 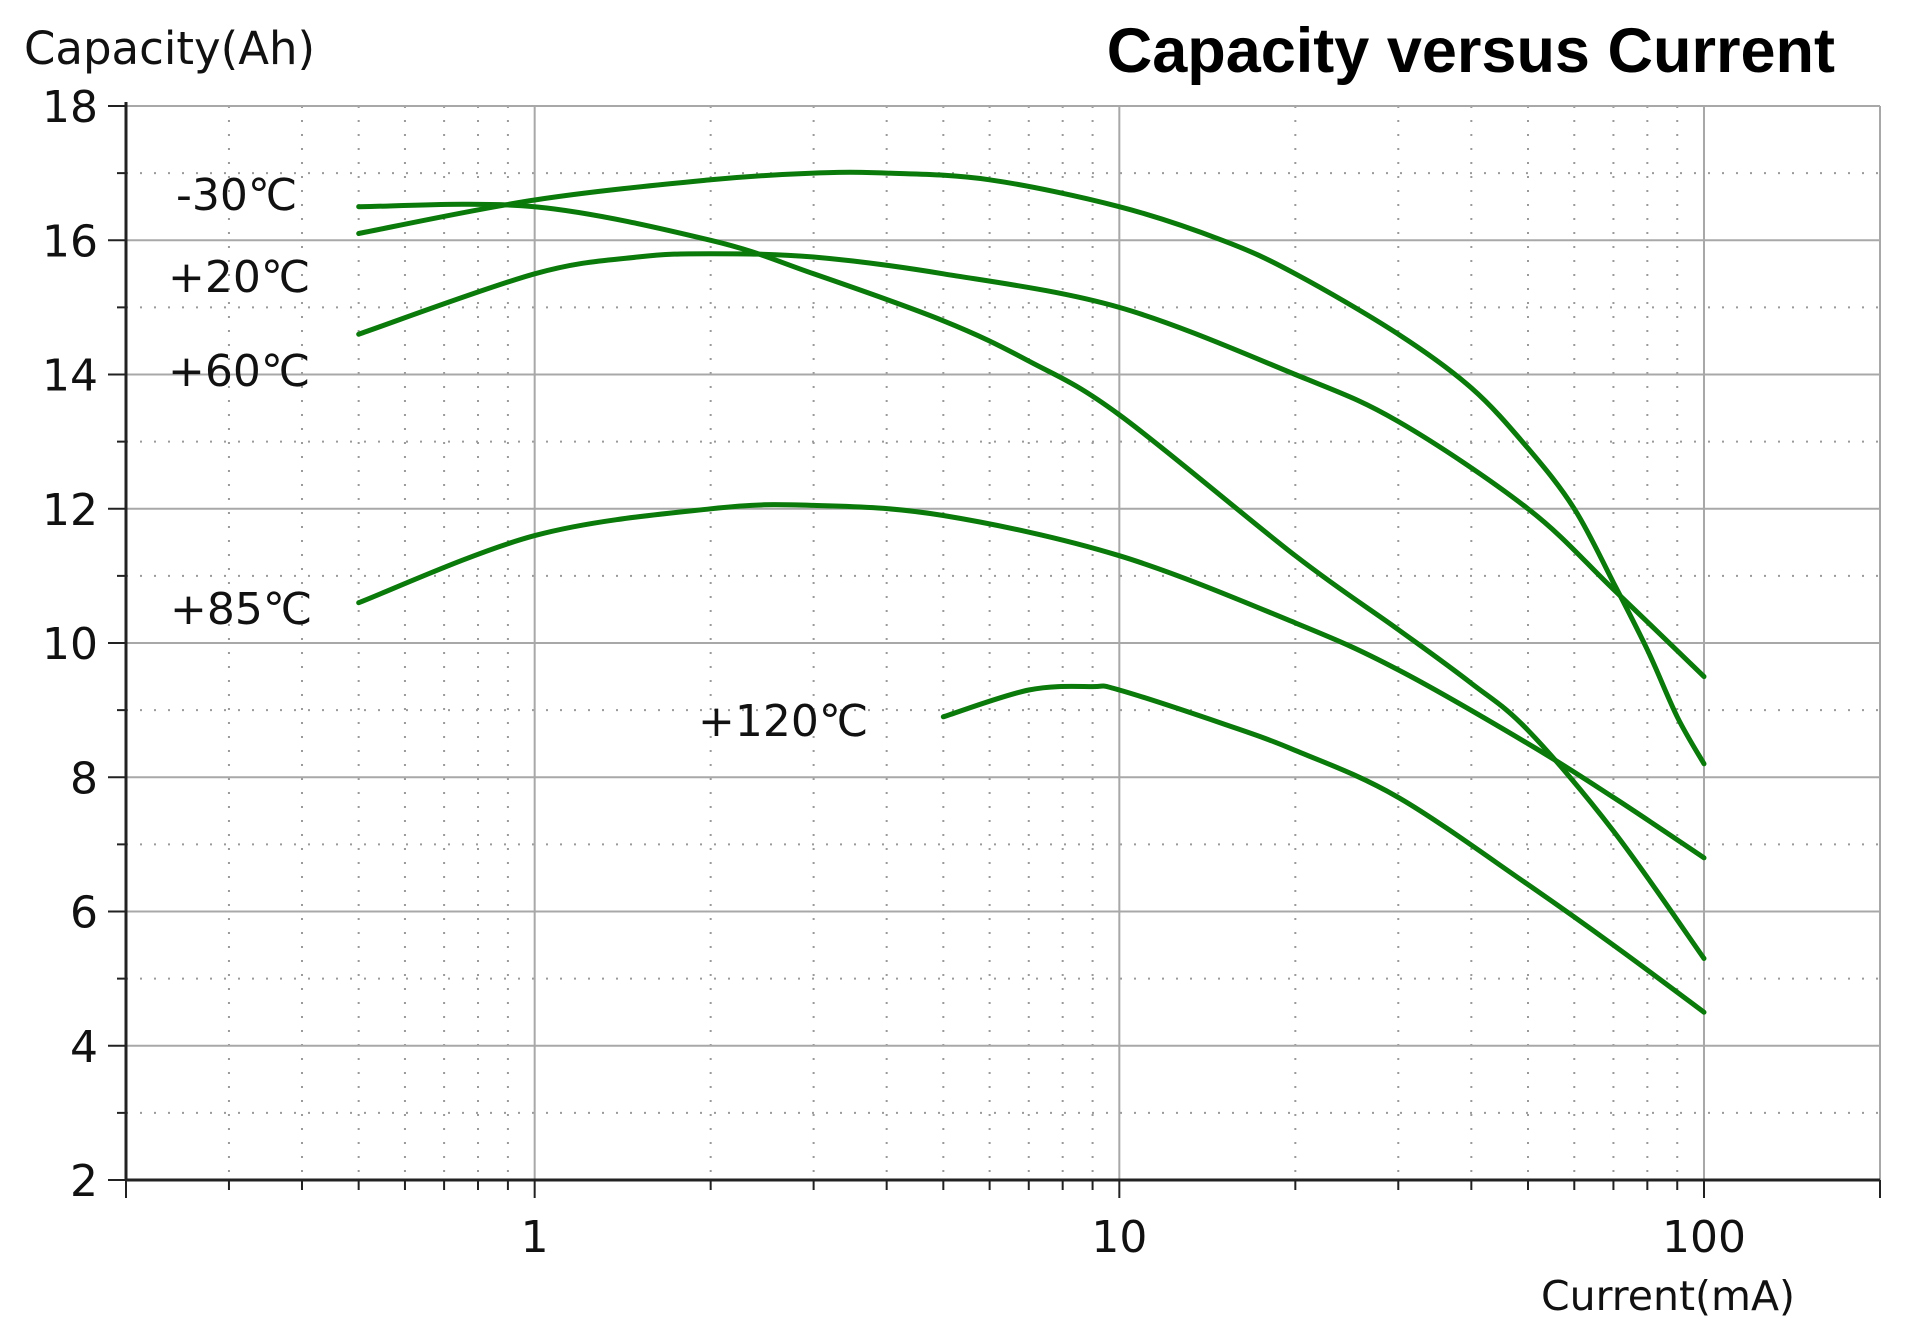 I want to click on curve-label: +85℃, so click(x=241, y=609).